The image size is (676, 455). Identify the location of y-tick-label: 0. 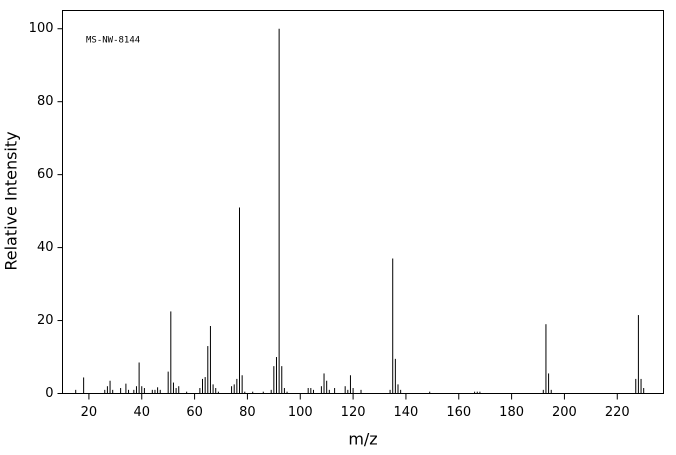
(49, 393).